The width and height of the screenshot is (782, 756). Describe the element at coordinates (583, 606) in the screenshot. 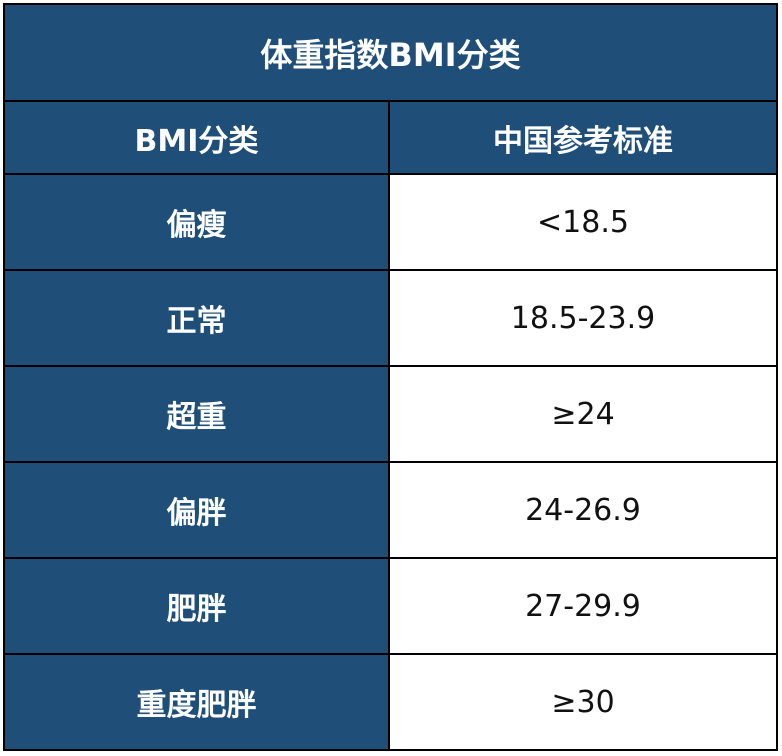

I see `row-standard-cell: 27-29.9` at that location.